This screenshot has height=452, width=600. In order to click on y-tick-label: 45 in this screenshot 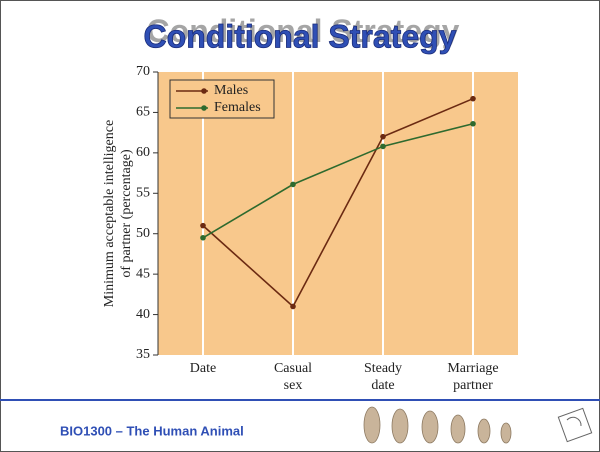, I will do `click(143, 273)`.